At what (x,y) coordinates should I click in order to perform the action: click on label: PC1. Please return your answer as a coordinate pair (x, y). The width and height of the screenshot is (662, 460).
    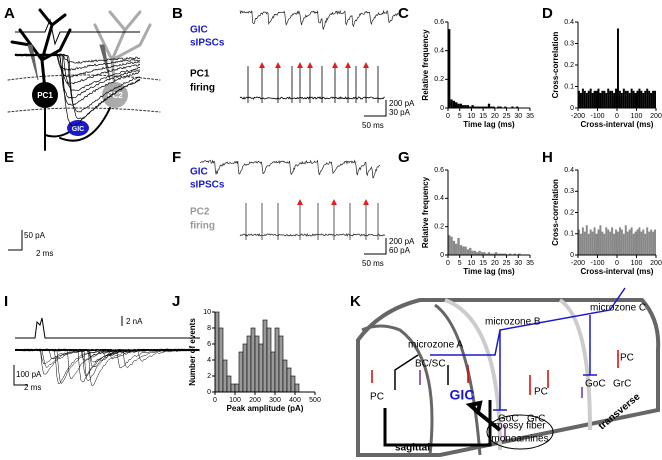
    Looking at the image, I should click on (45, 95).